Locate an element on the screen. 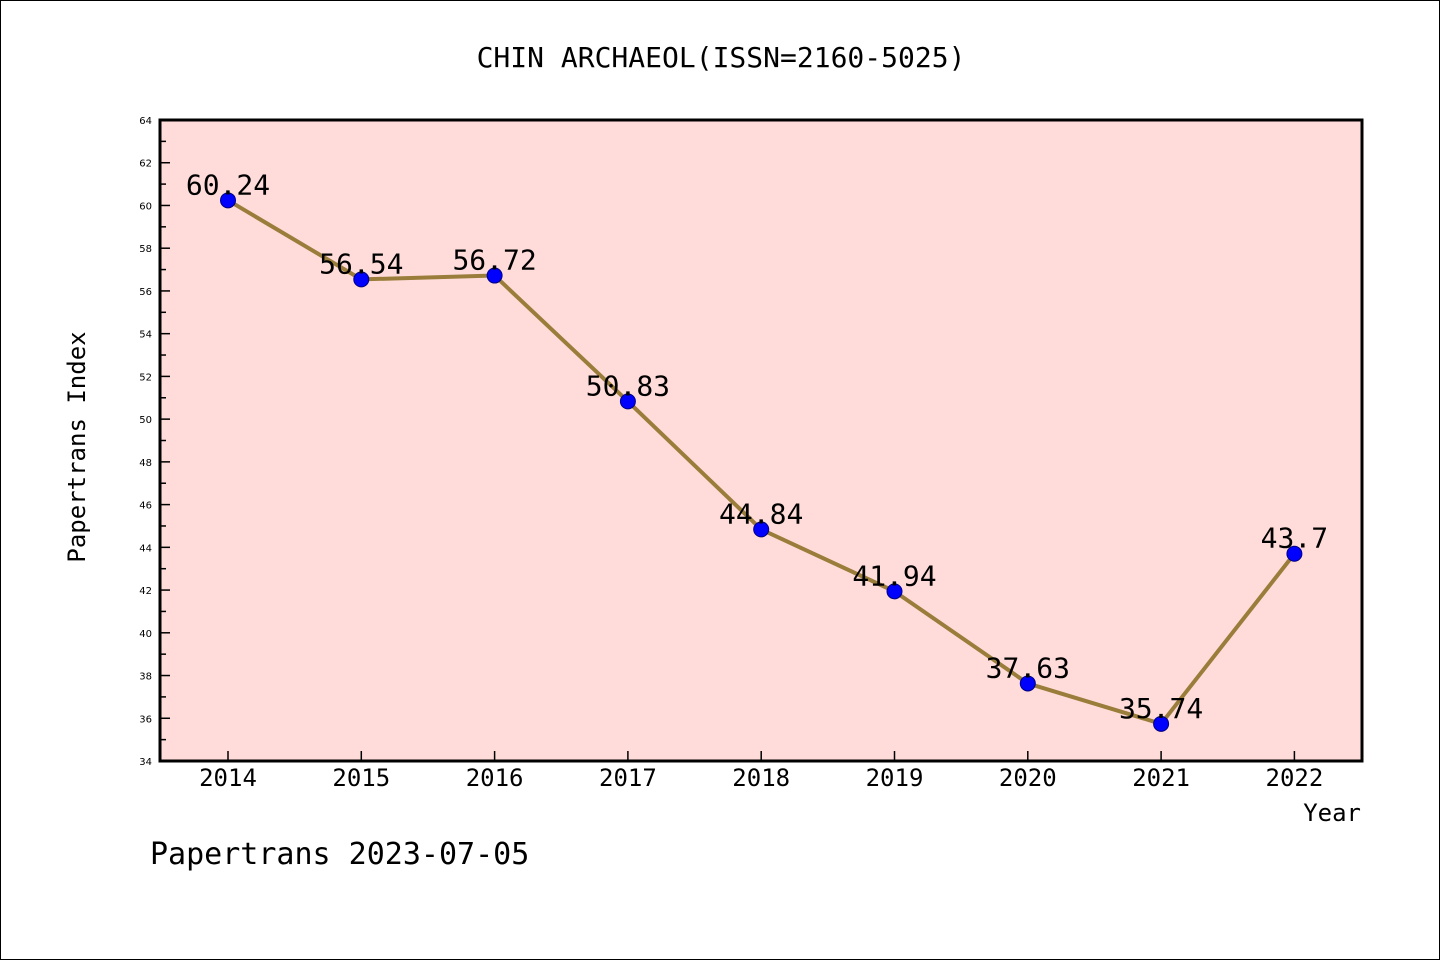 The width and height of the screenshot is (1440, 960). x-axis: 2014 2015 2016 2017 2018 2019 2020 2021 2022 is located at coordinates (761, 771).